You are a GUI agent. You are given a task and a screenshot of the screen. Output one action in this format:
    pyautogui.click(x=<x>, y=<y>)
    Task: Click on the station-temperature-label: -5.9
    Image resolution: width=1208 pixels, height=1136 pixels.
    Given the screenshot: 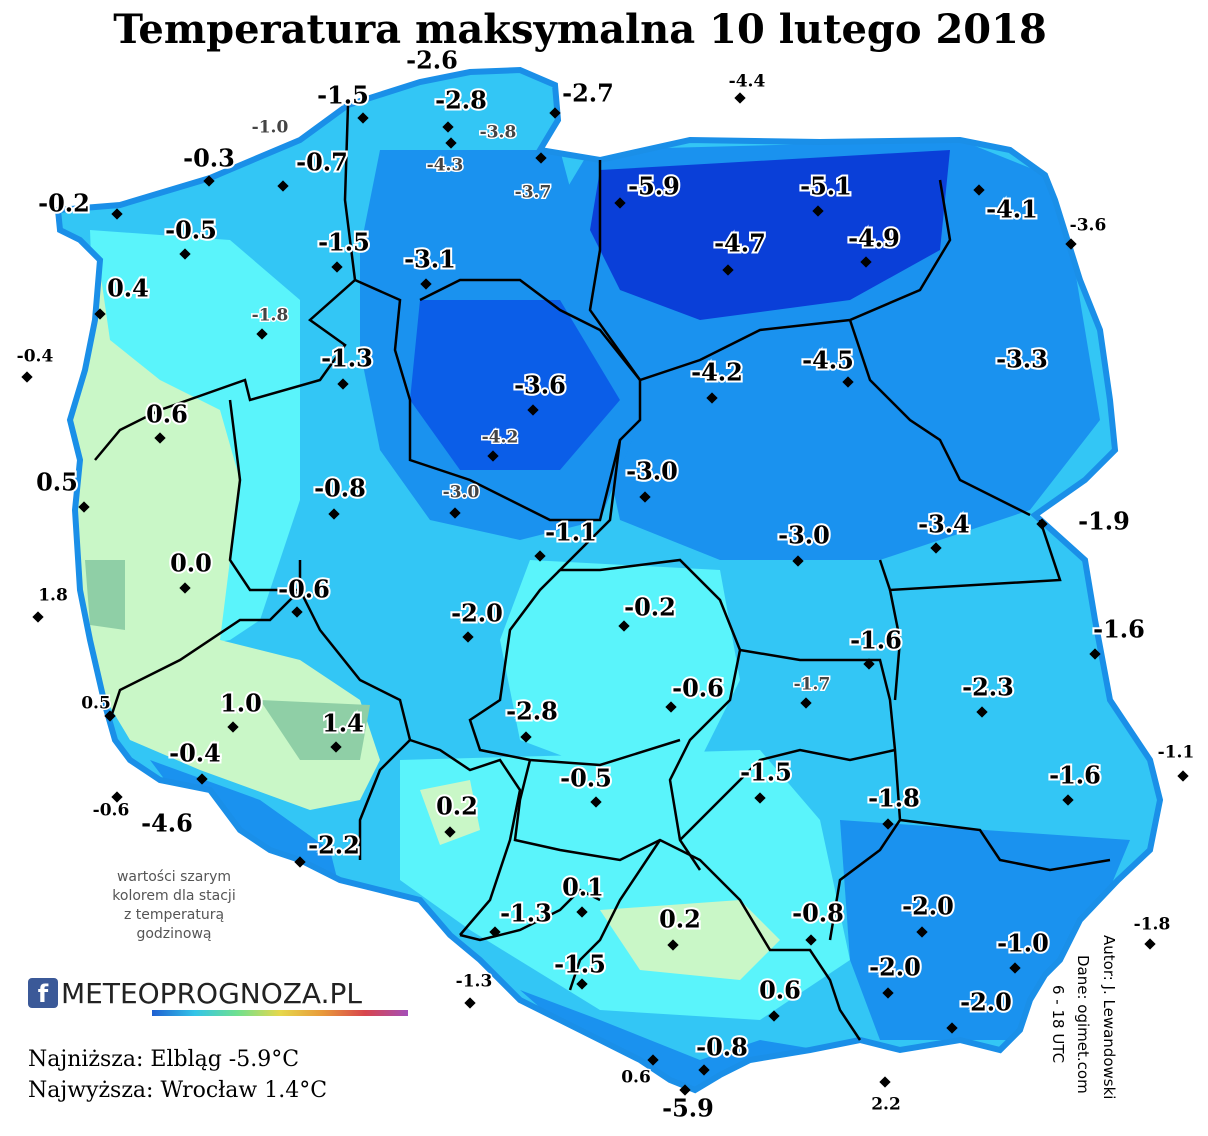 What is the action you would take?
    pyautogui.click(x=654, y=186)
    